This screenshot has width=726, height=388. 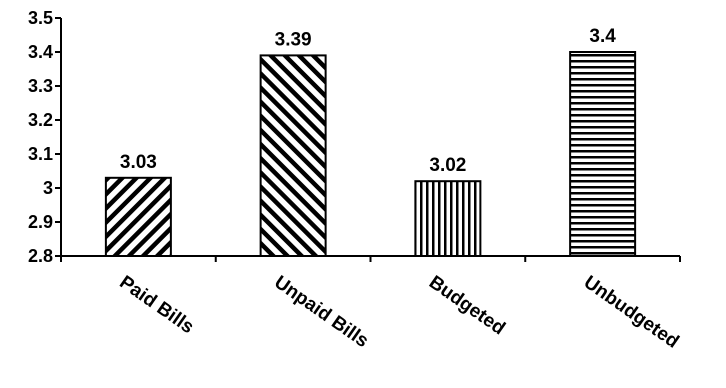 I want to click on category-label: Budgeted, so click(x=467, y=305).